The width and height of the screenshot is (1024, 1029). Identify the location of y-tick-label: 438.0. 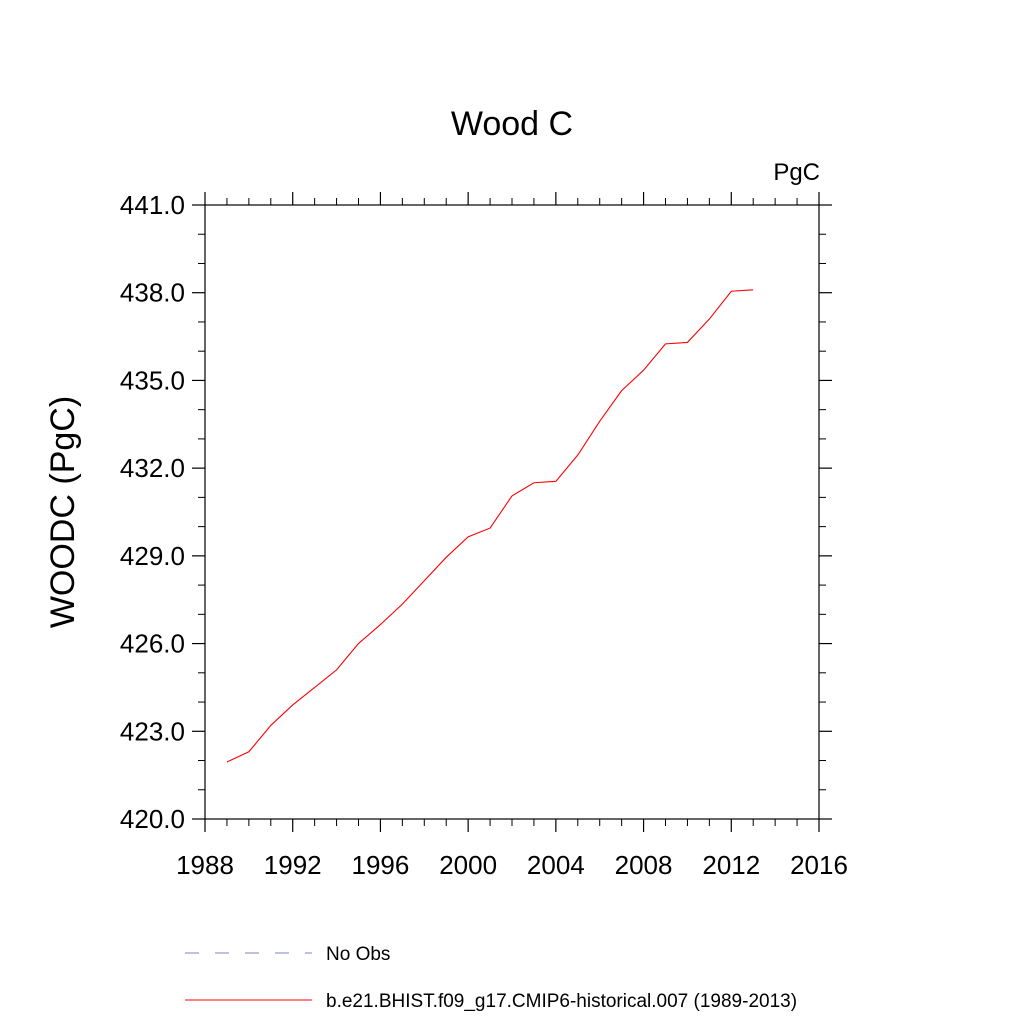
(152, 293).